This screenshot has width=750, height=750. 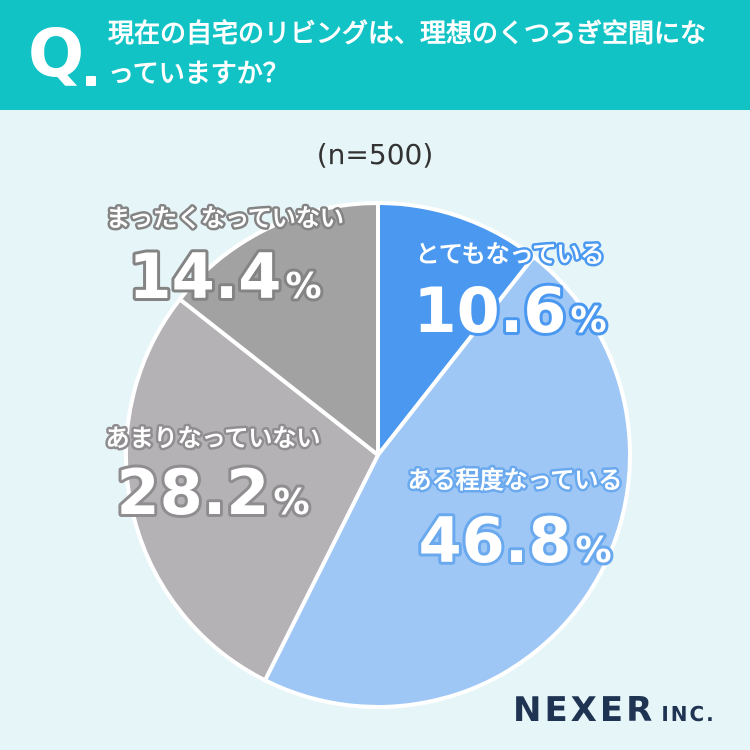 What do you see at coordinates (225, 218) in the screenshot?
I see `slice-label-4: まったくなっていない` at bounding box center [225, 218].